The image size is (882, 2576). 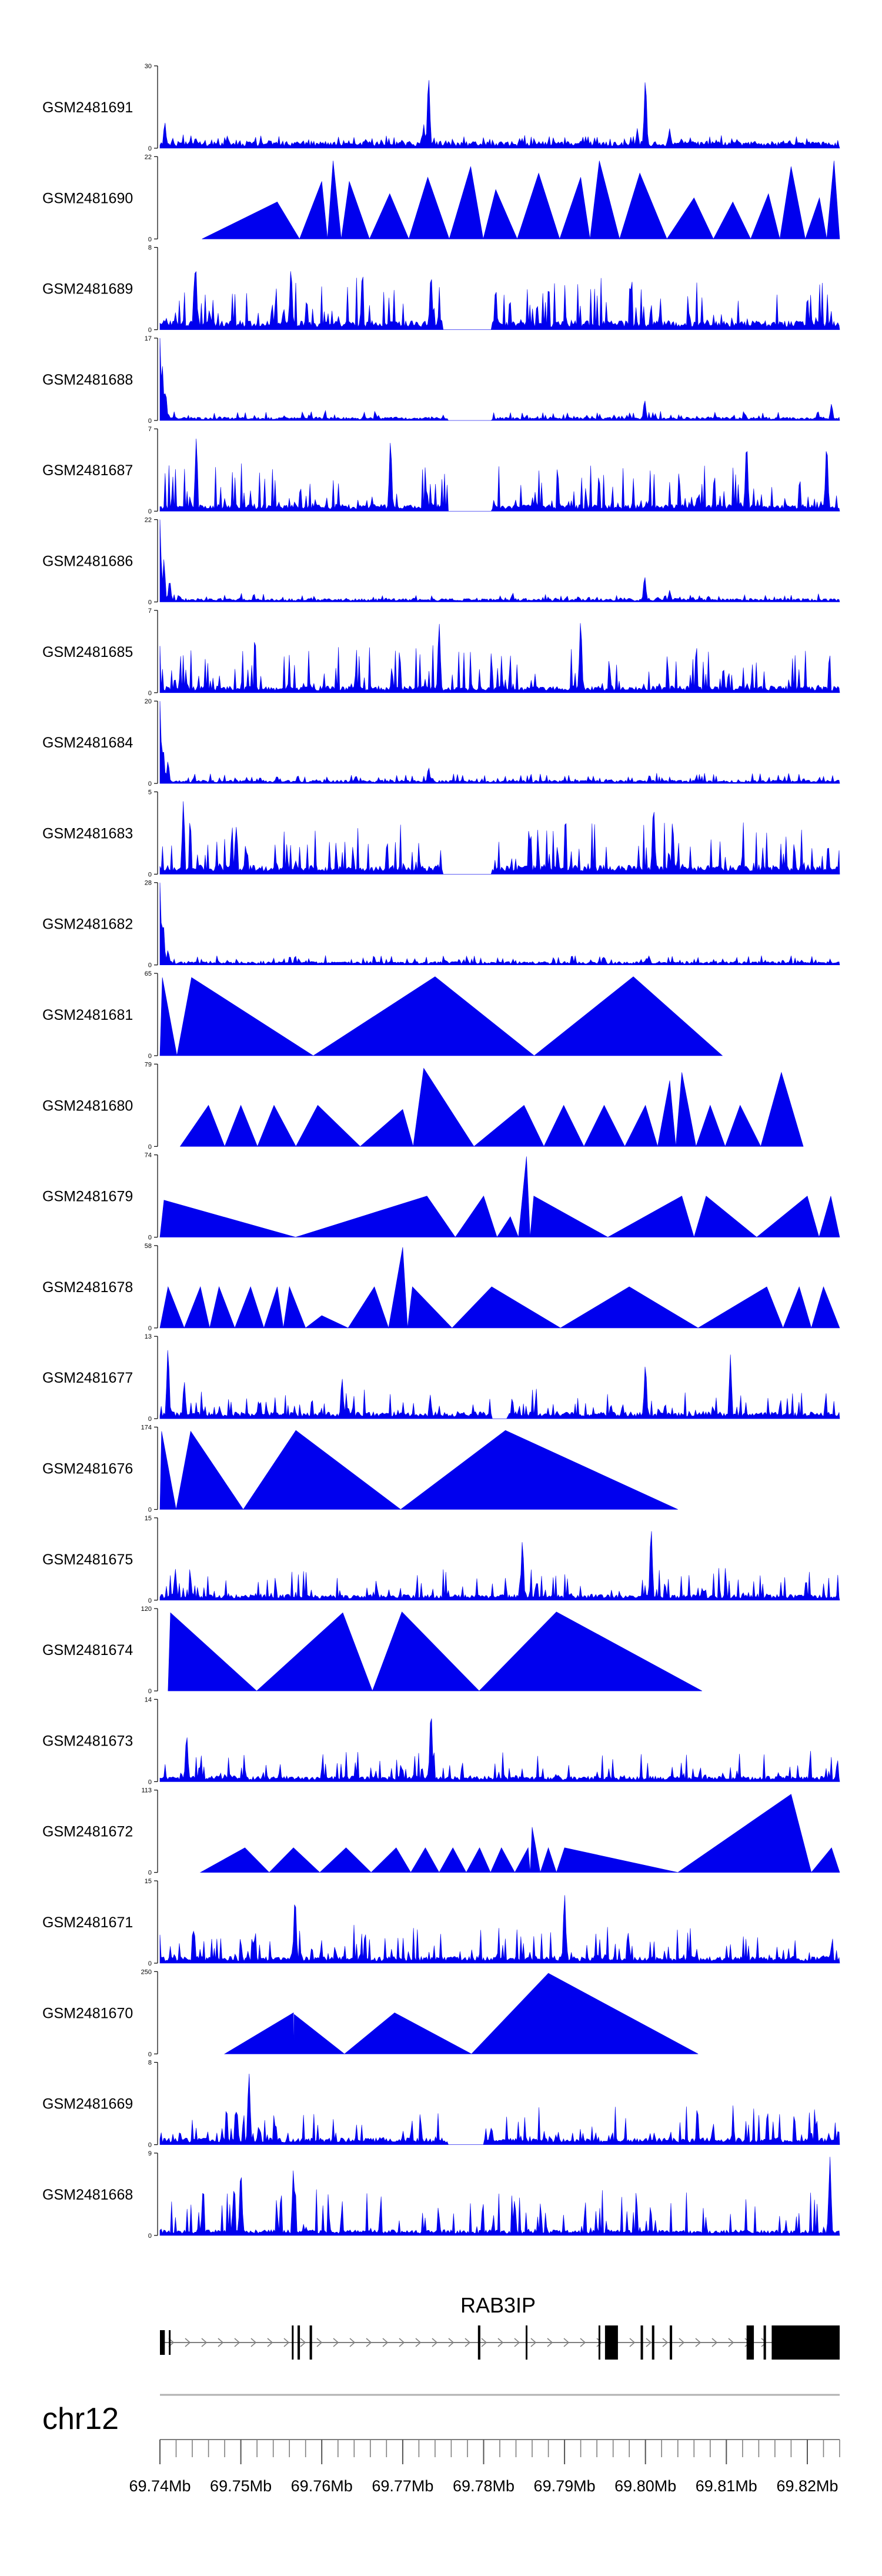 I want to click on track-GSM2481668: GSM2481668 9 0, so click(x=441, y=2195).